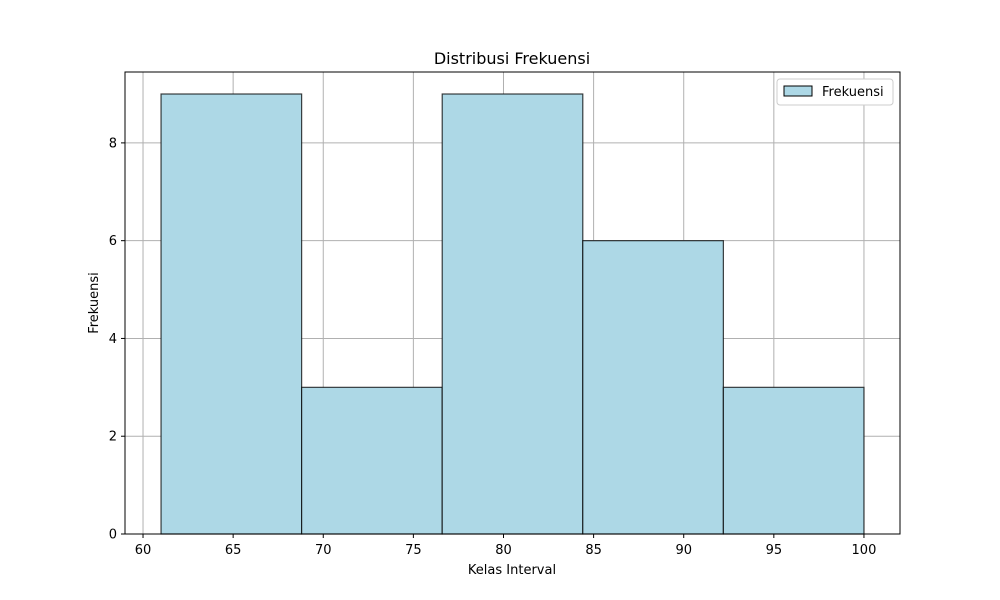 This screenshot has height=600, width=1000. I want to click on y-tick-label: 8, so click(113, 143).